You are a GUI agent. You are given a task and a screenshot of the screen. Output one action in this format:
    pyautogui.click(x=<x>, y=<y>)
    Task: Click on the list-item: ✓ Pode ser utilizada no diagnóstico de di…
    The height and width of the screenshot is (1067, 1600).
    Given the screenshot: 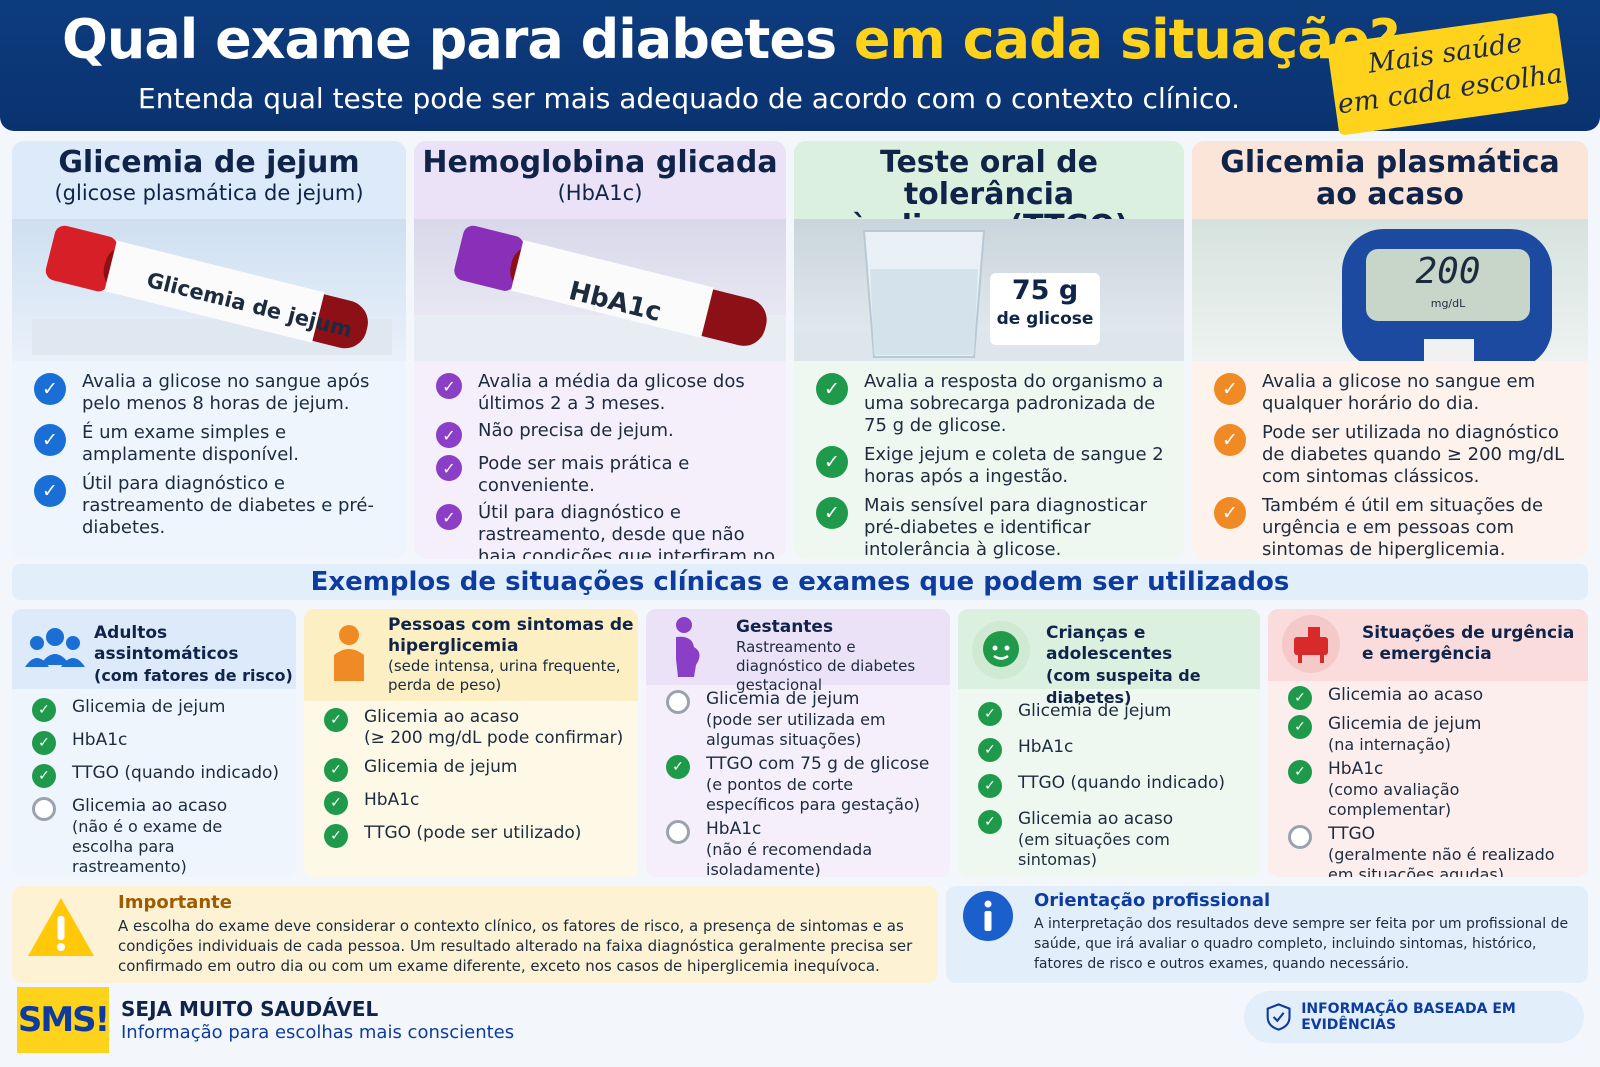 What is the action you would take?
    pyautogui.click(x=1396, y=455)
    